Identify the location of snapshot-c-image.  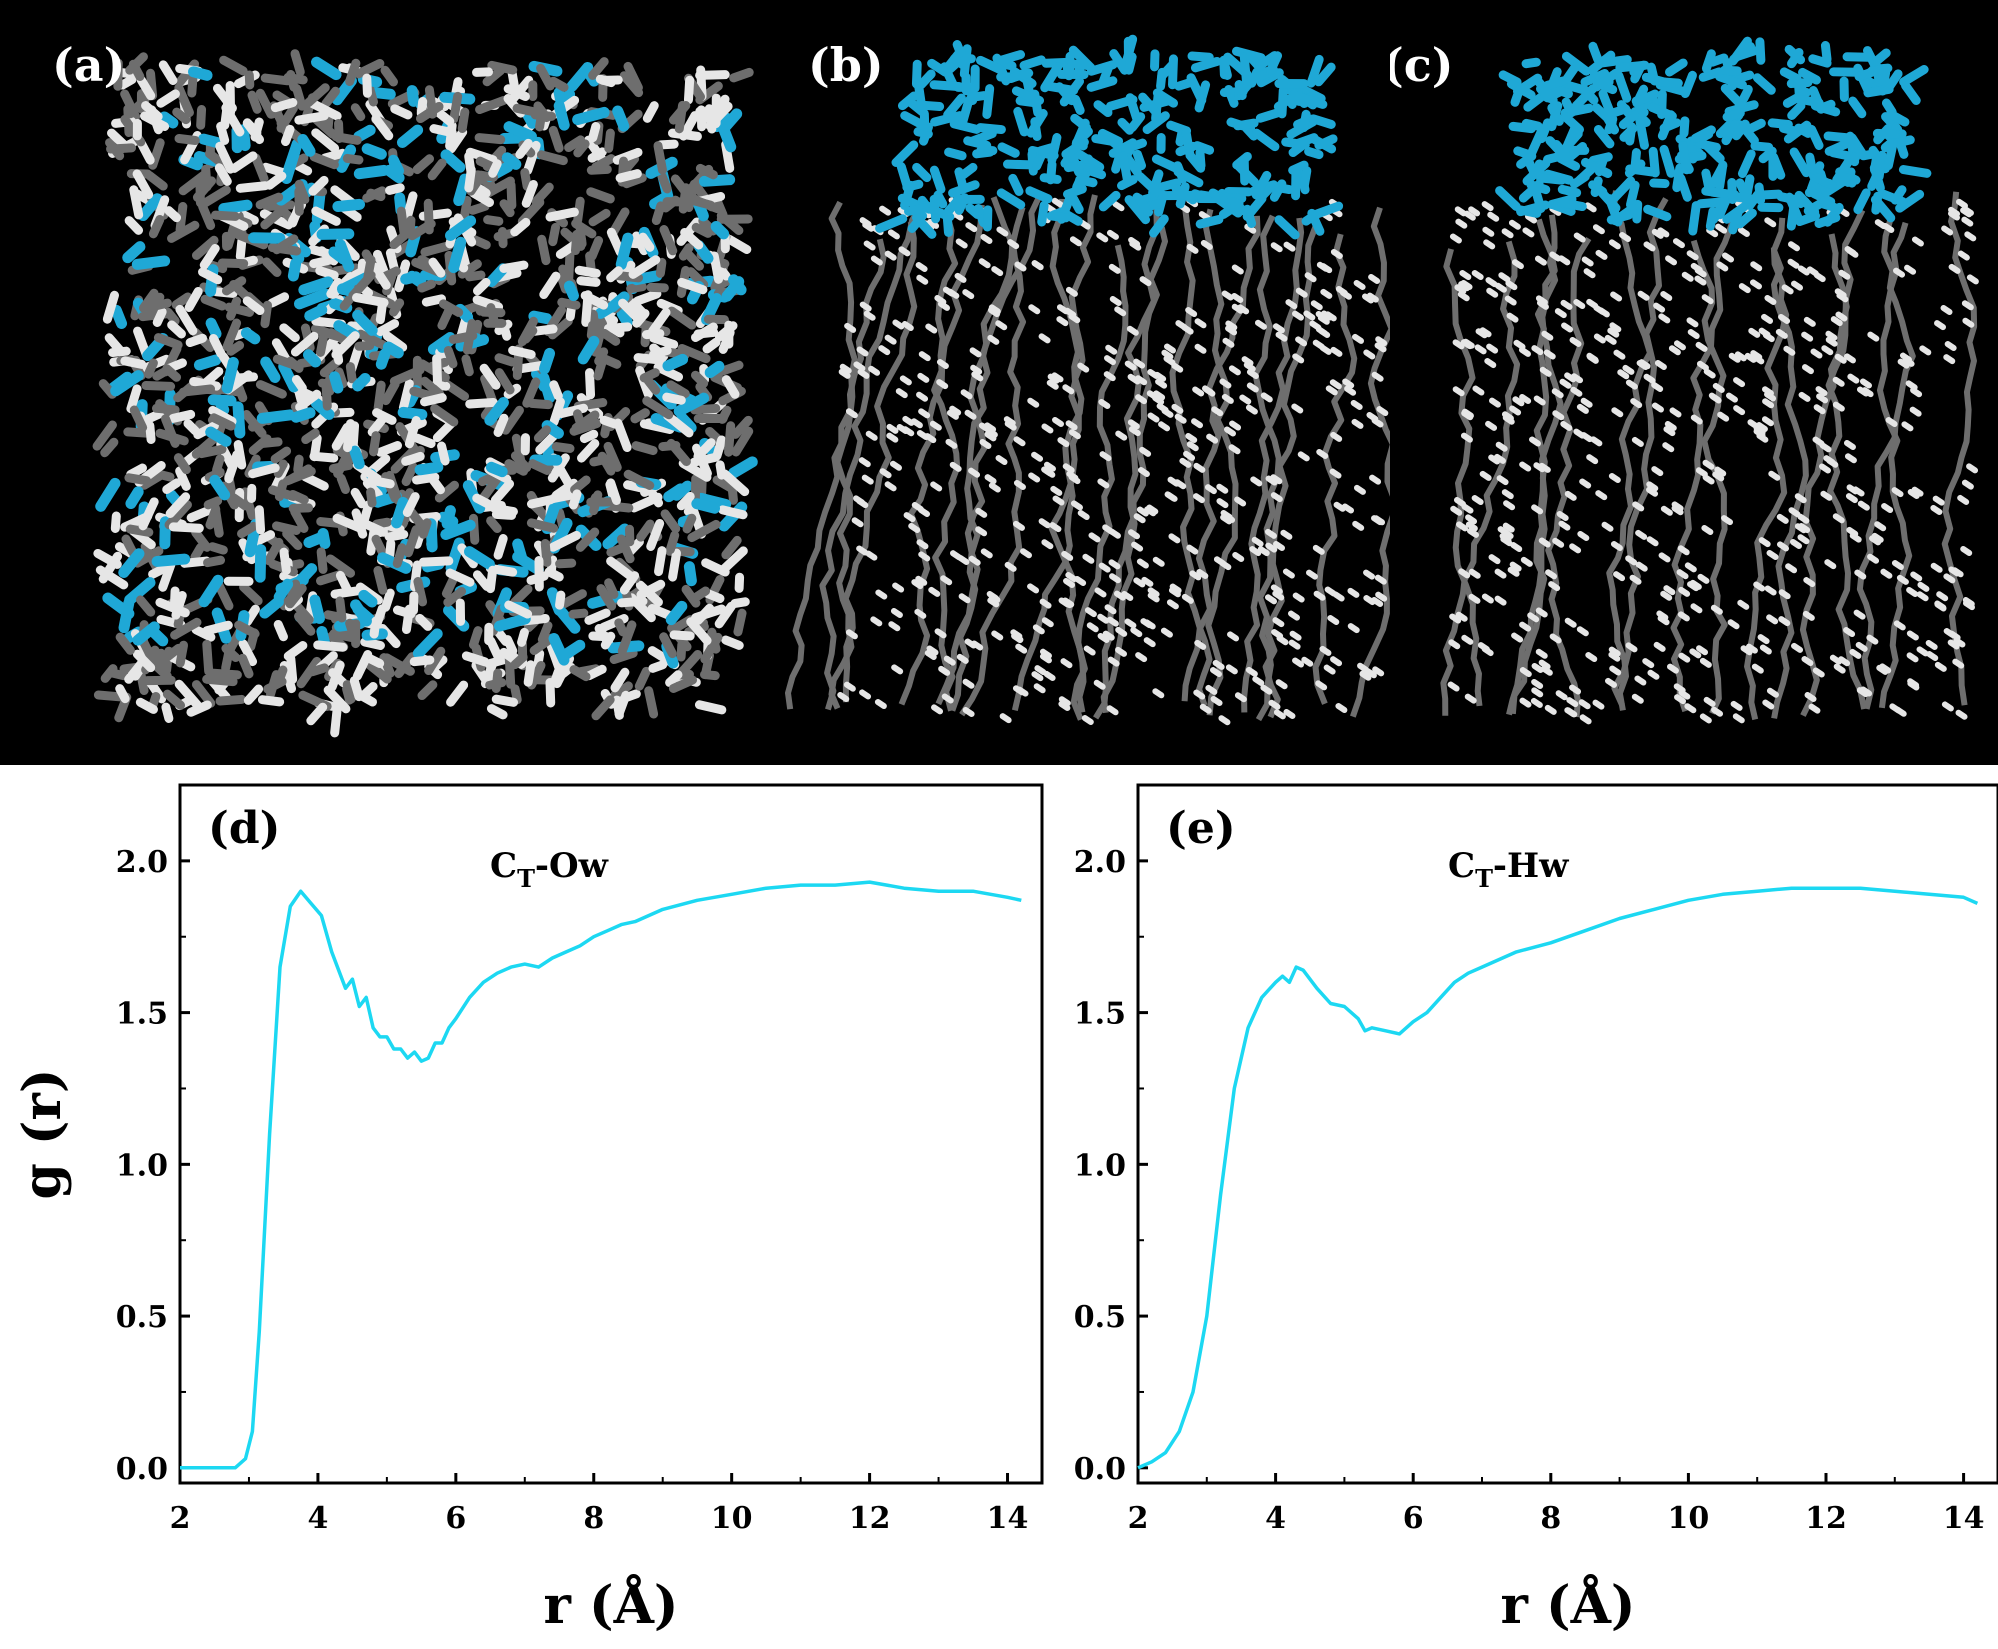
(1709, 380).